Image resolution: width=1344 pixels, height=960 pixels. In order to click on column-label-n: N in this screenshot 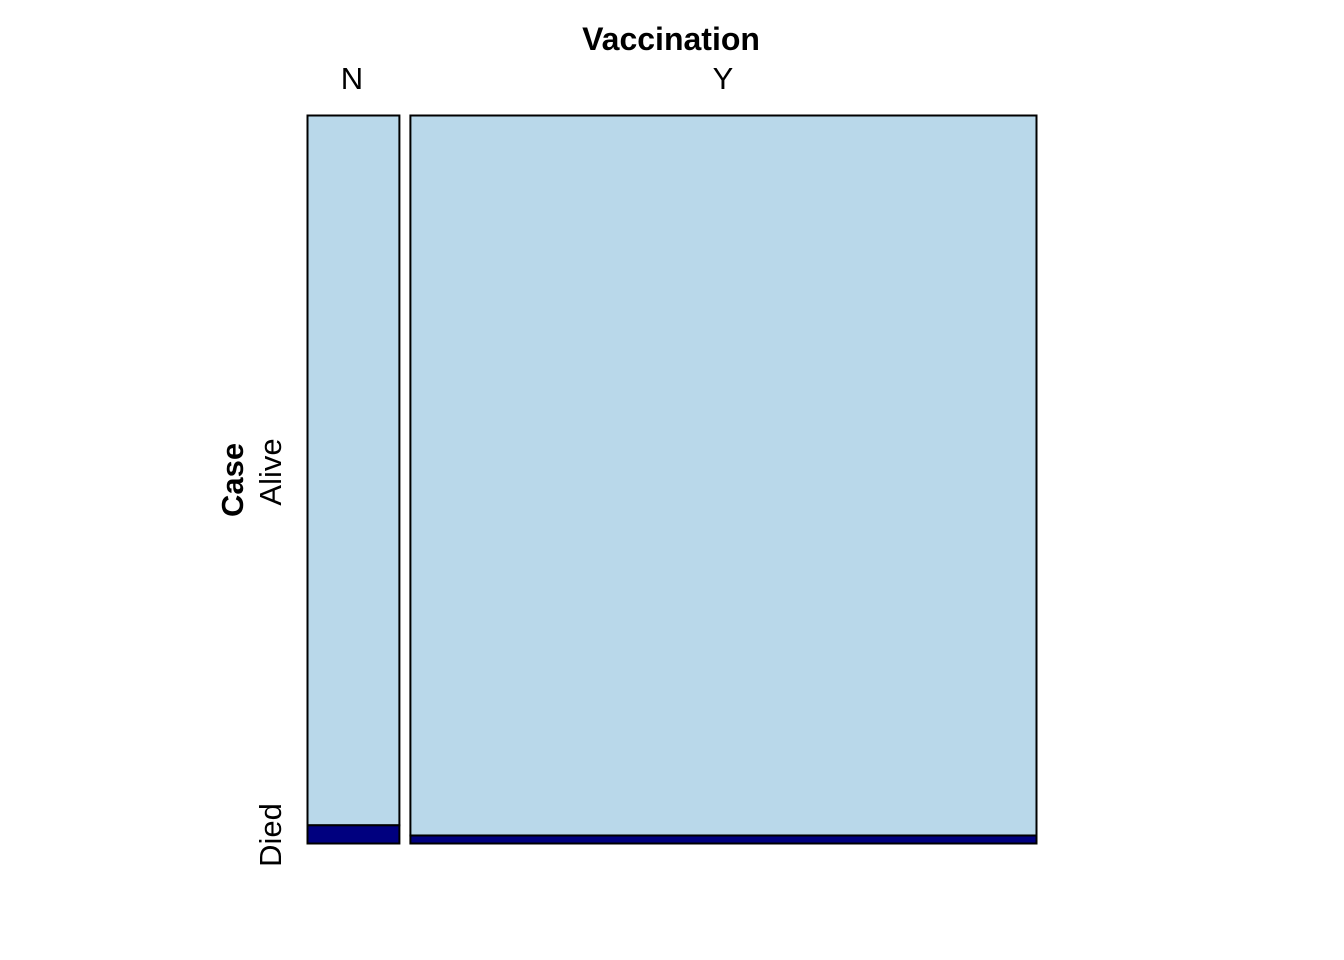, I will do `click(352, 78)`.